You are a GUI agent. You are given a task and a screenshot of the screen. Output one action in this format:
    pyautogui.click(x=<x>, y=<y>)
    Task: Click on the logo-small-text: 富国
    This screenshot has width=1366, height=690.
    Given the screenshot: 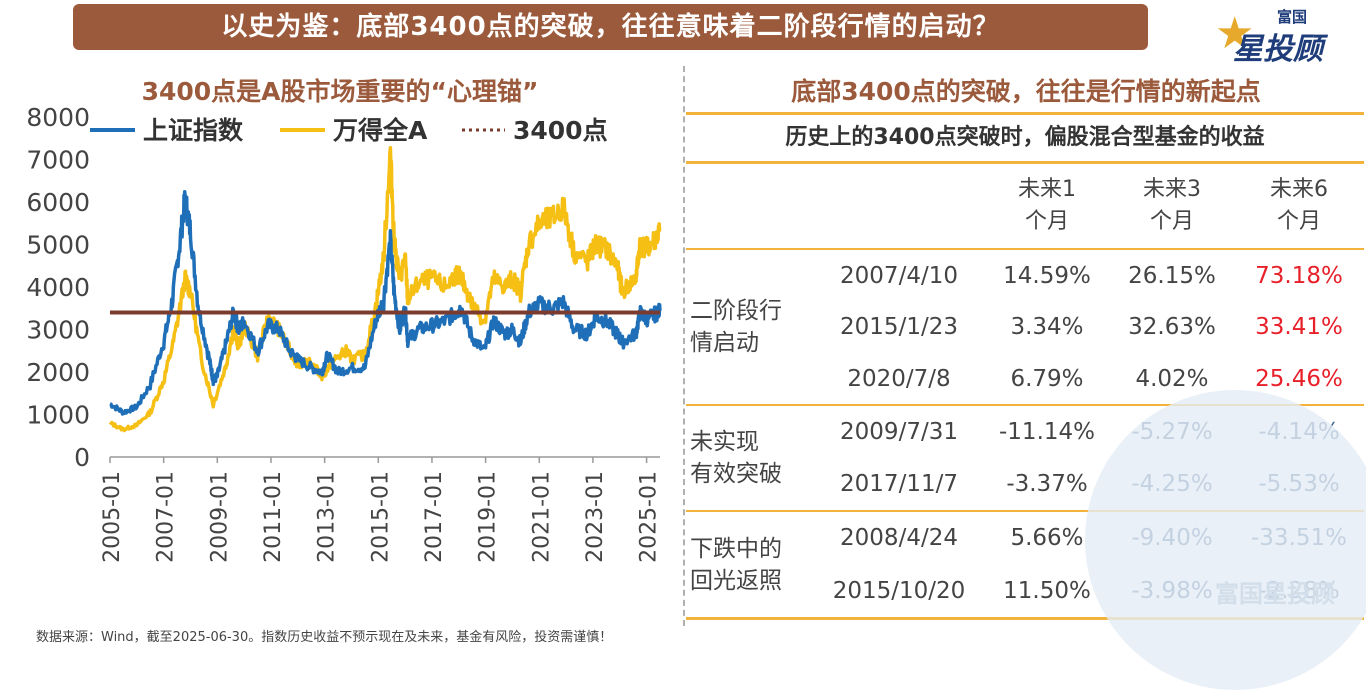 What is the action you would take?
    pyautogui.click(x=1292, y=17)
    